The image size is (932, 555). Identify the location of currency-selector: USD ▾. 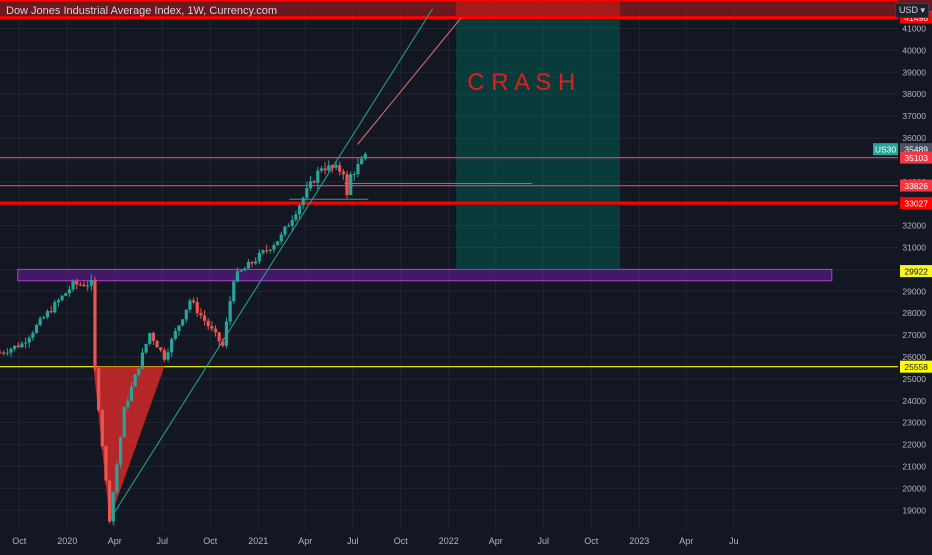
(911, 10).